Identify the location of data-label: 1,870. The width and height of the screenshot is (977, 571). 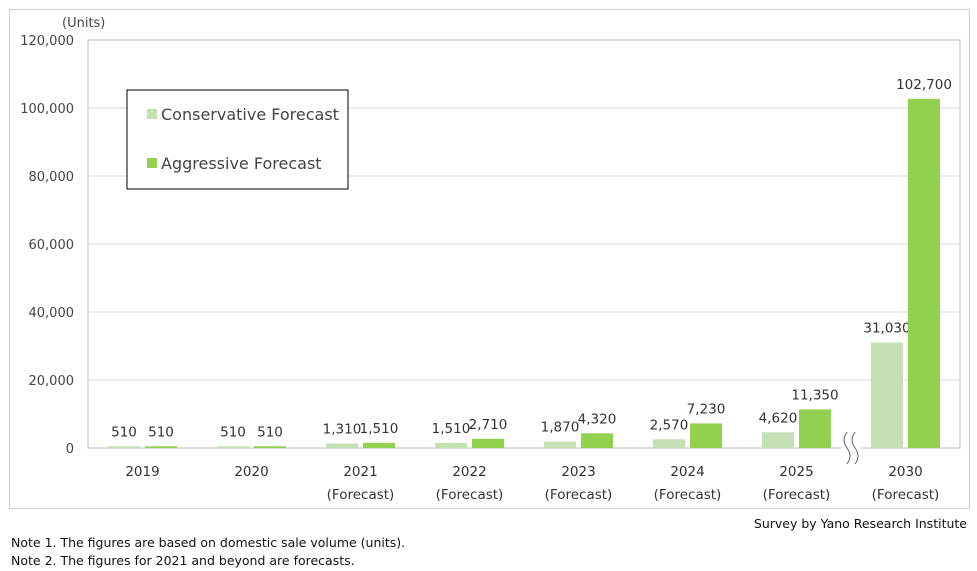
(560, 428).